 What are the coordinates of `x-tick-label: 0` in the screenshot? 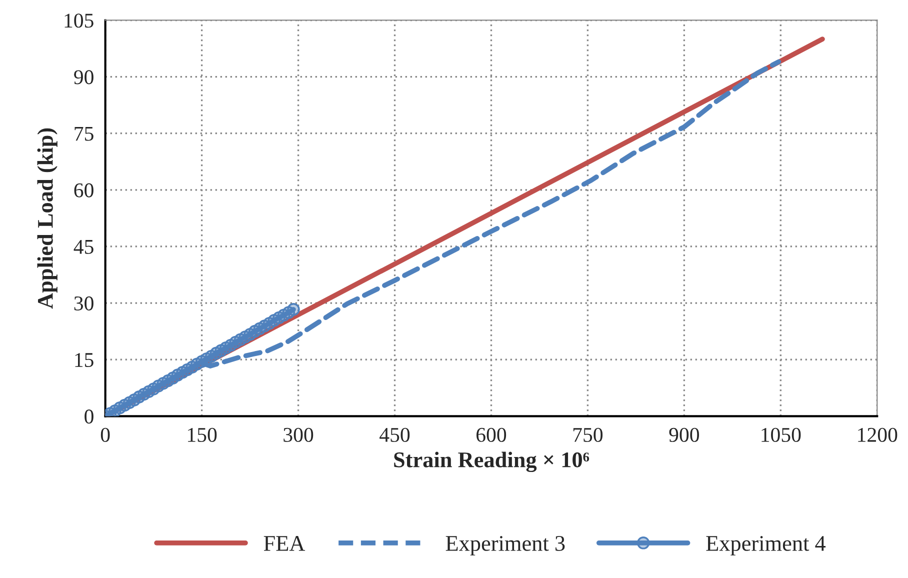 It's located at (105, 435).